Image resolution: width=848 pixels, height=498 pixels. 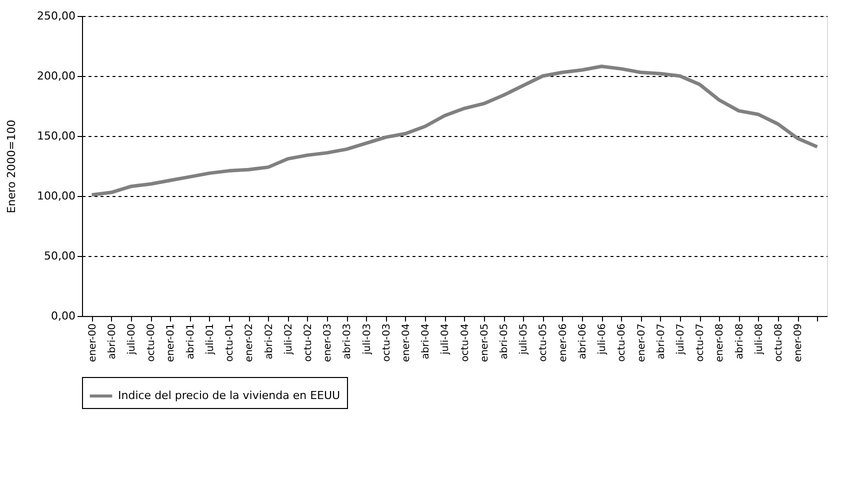 What do you see at coordinates (63, 316) in the screenshot?
I see `y-tick-label: 0,00` at bounding box center [63, 316].